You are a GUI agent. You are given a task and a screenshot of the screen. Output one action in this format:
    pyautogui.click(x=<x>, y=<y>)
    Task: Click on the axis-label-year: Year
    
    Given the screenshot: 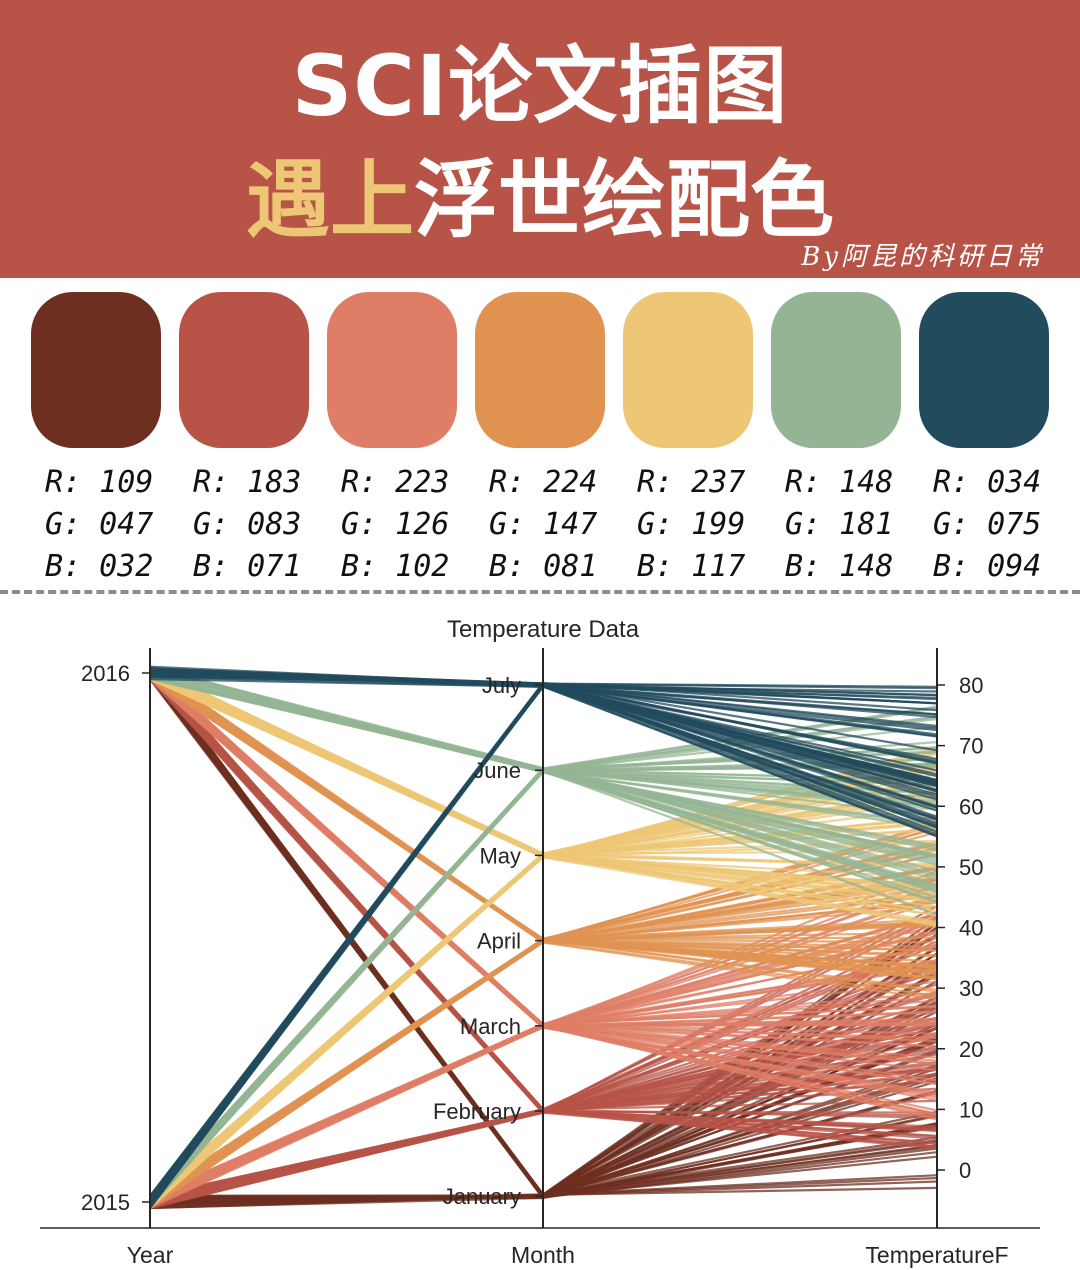 What is the action you would take?
    pyautogui.click(x=150, y=1255)
    